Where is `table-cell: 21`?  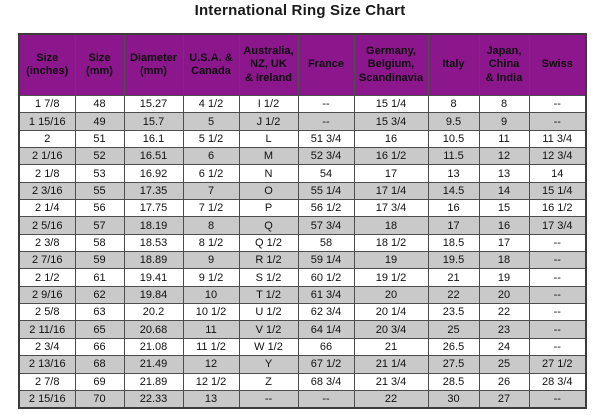
table-cell: 21 is located at coordinates (391, 347).